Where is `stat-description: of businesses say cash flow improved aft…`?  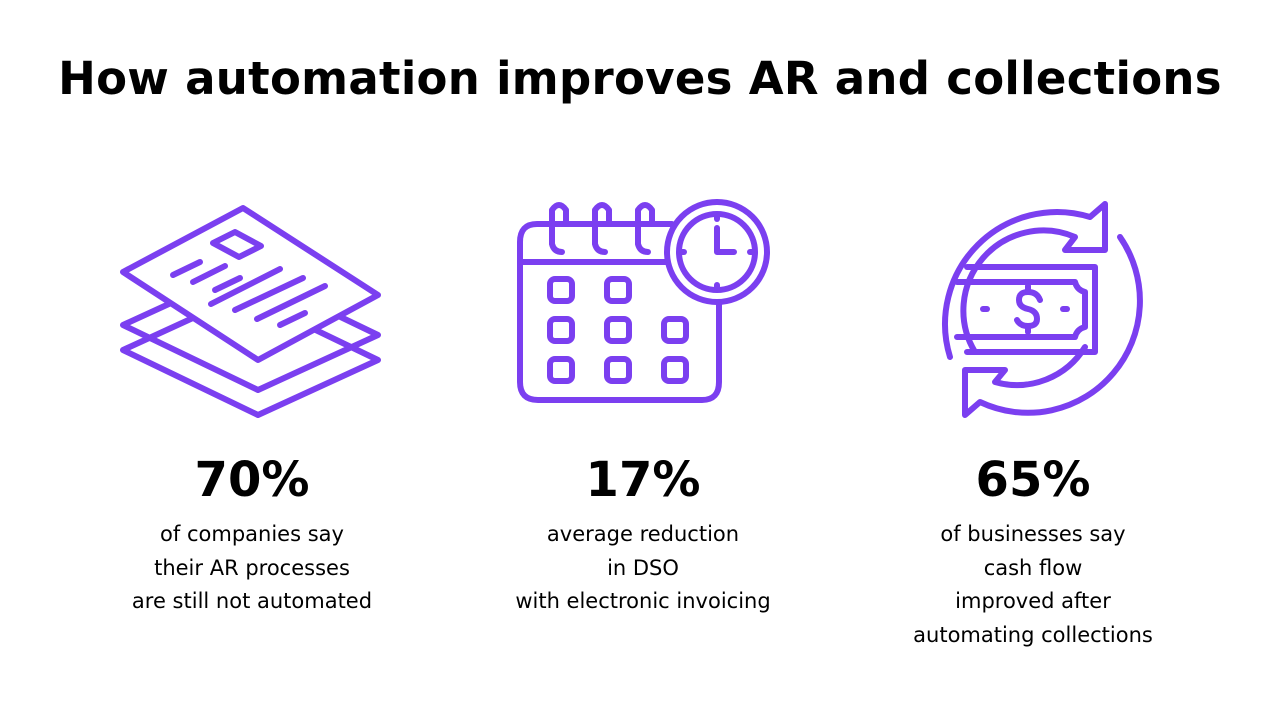 stat-description: of businesses say cash flow improved aft… is located at coordinates (1033, 585).